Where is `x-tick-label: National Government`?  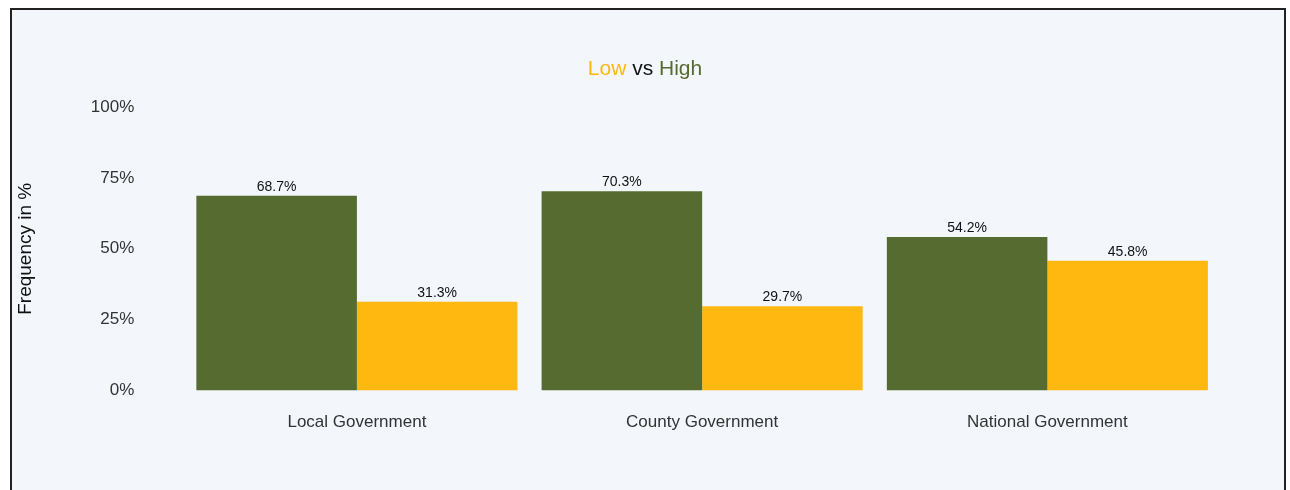
x-tick-label: National Government is located at coordinates (1047, 422).